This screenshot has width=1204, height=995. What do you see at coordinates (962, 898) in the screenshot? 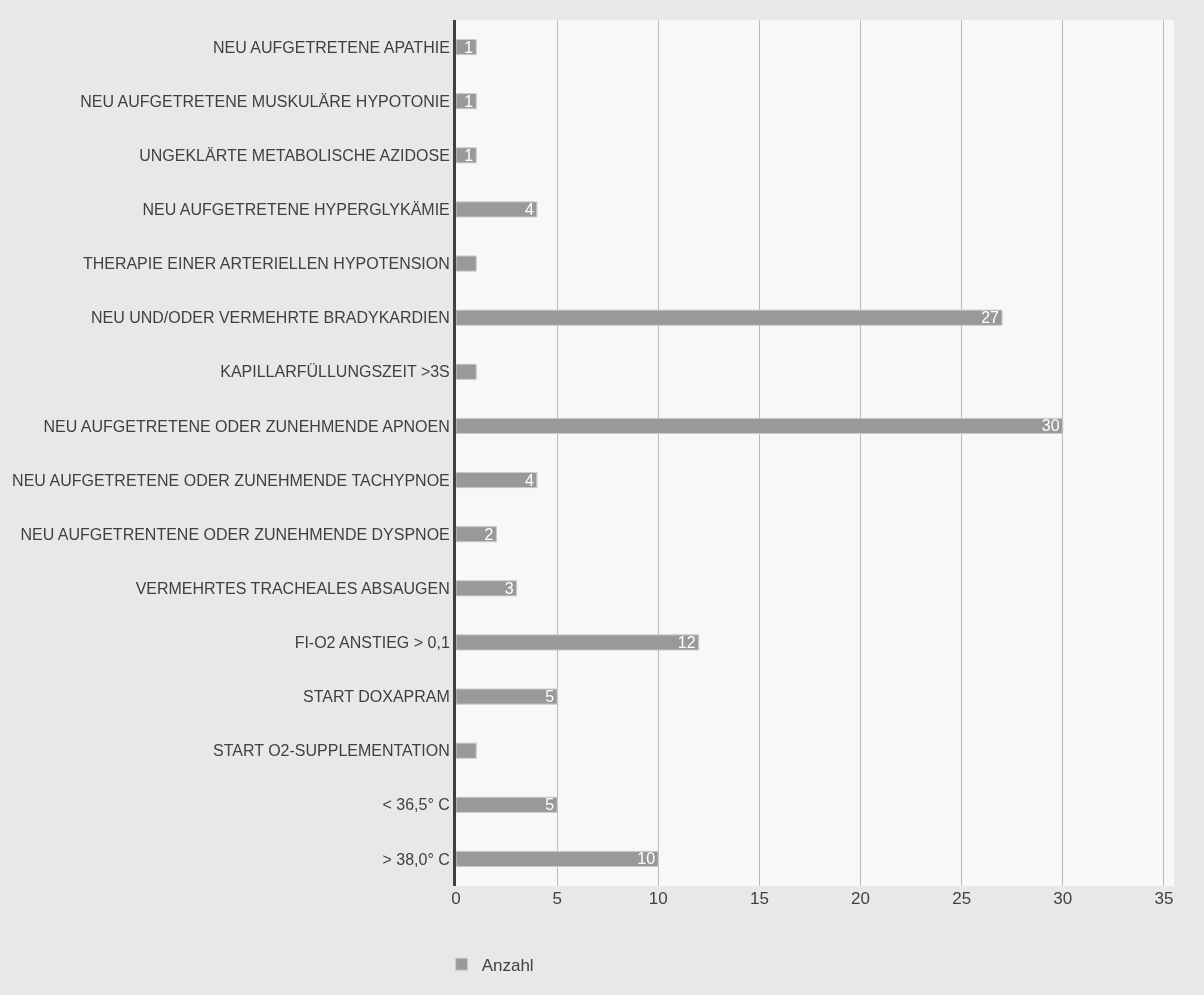
I see `x-tick-label: 25` at bounding box center [962, 898].